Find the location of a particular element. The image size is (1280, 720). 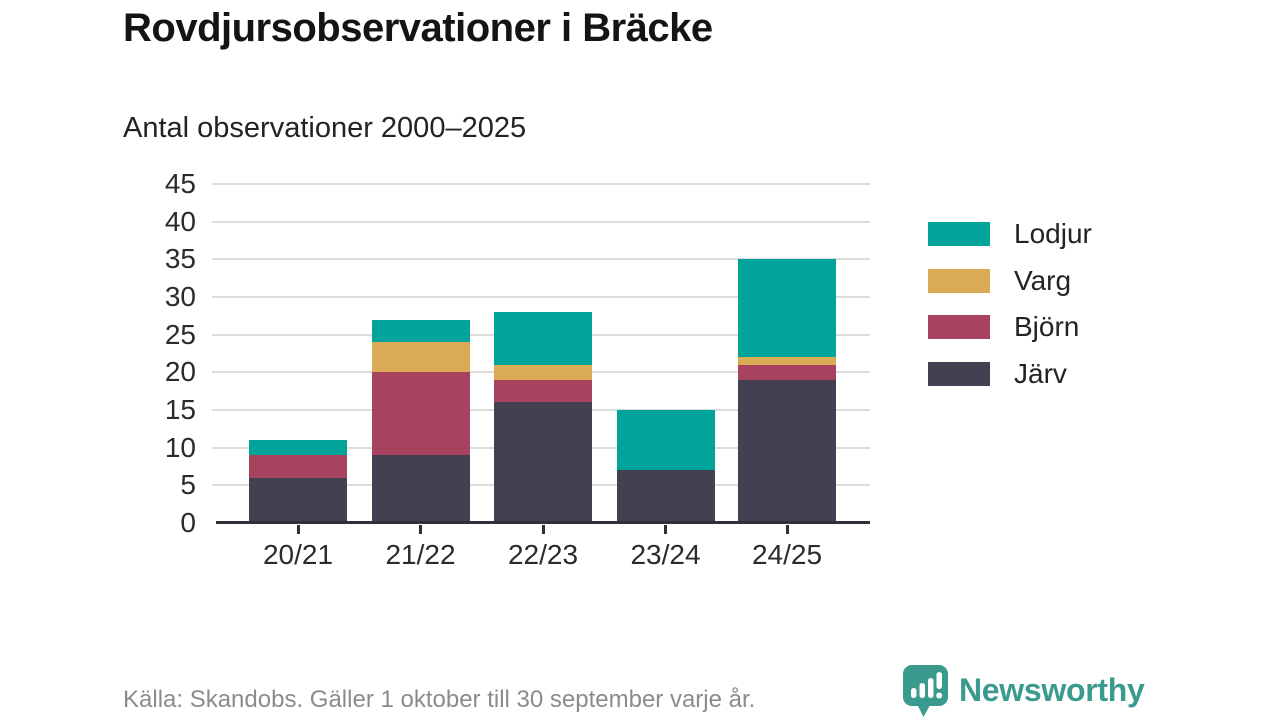

y-tick-label: 35 is located at coordinates (180, 259).